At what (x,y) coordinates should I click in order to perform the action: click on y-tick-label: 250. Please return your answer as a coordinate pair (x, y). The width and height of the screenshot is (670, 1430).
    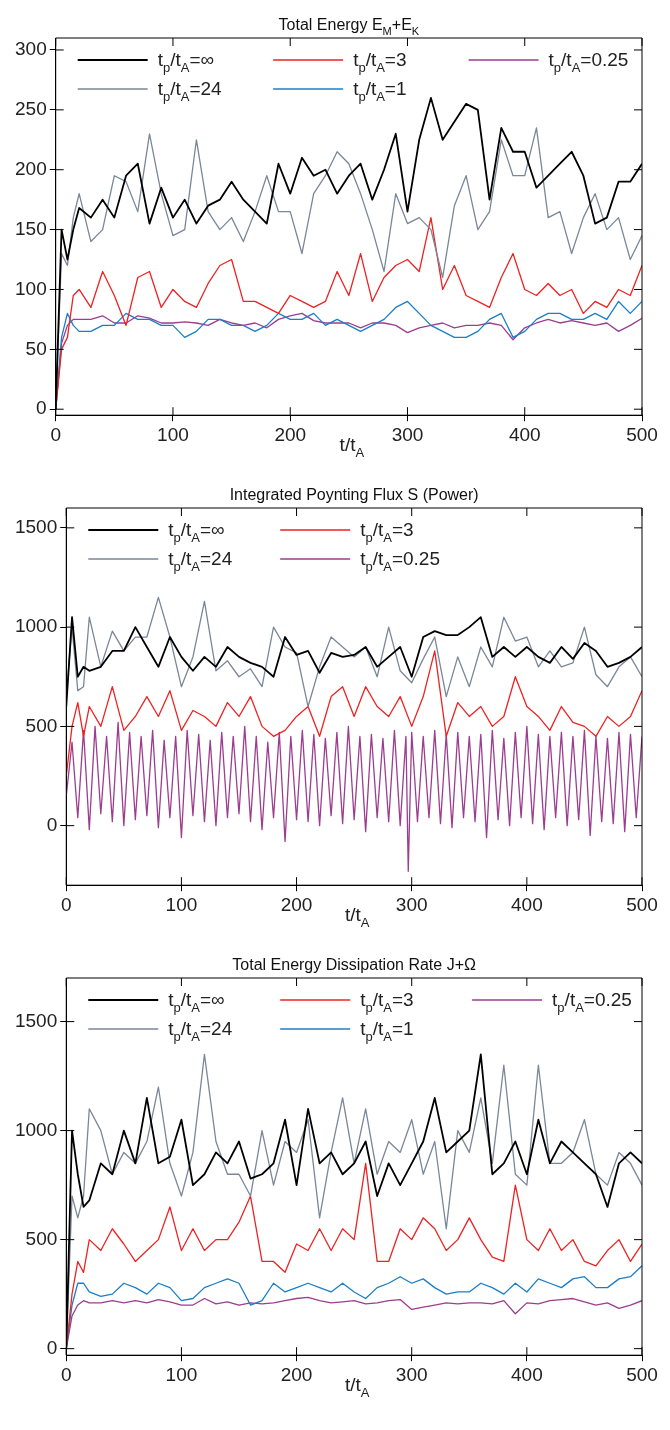
    Looking at the image, I should click on (31, 109).